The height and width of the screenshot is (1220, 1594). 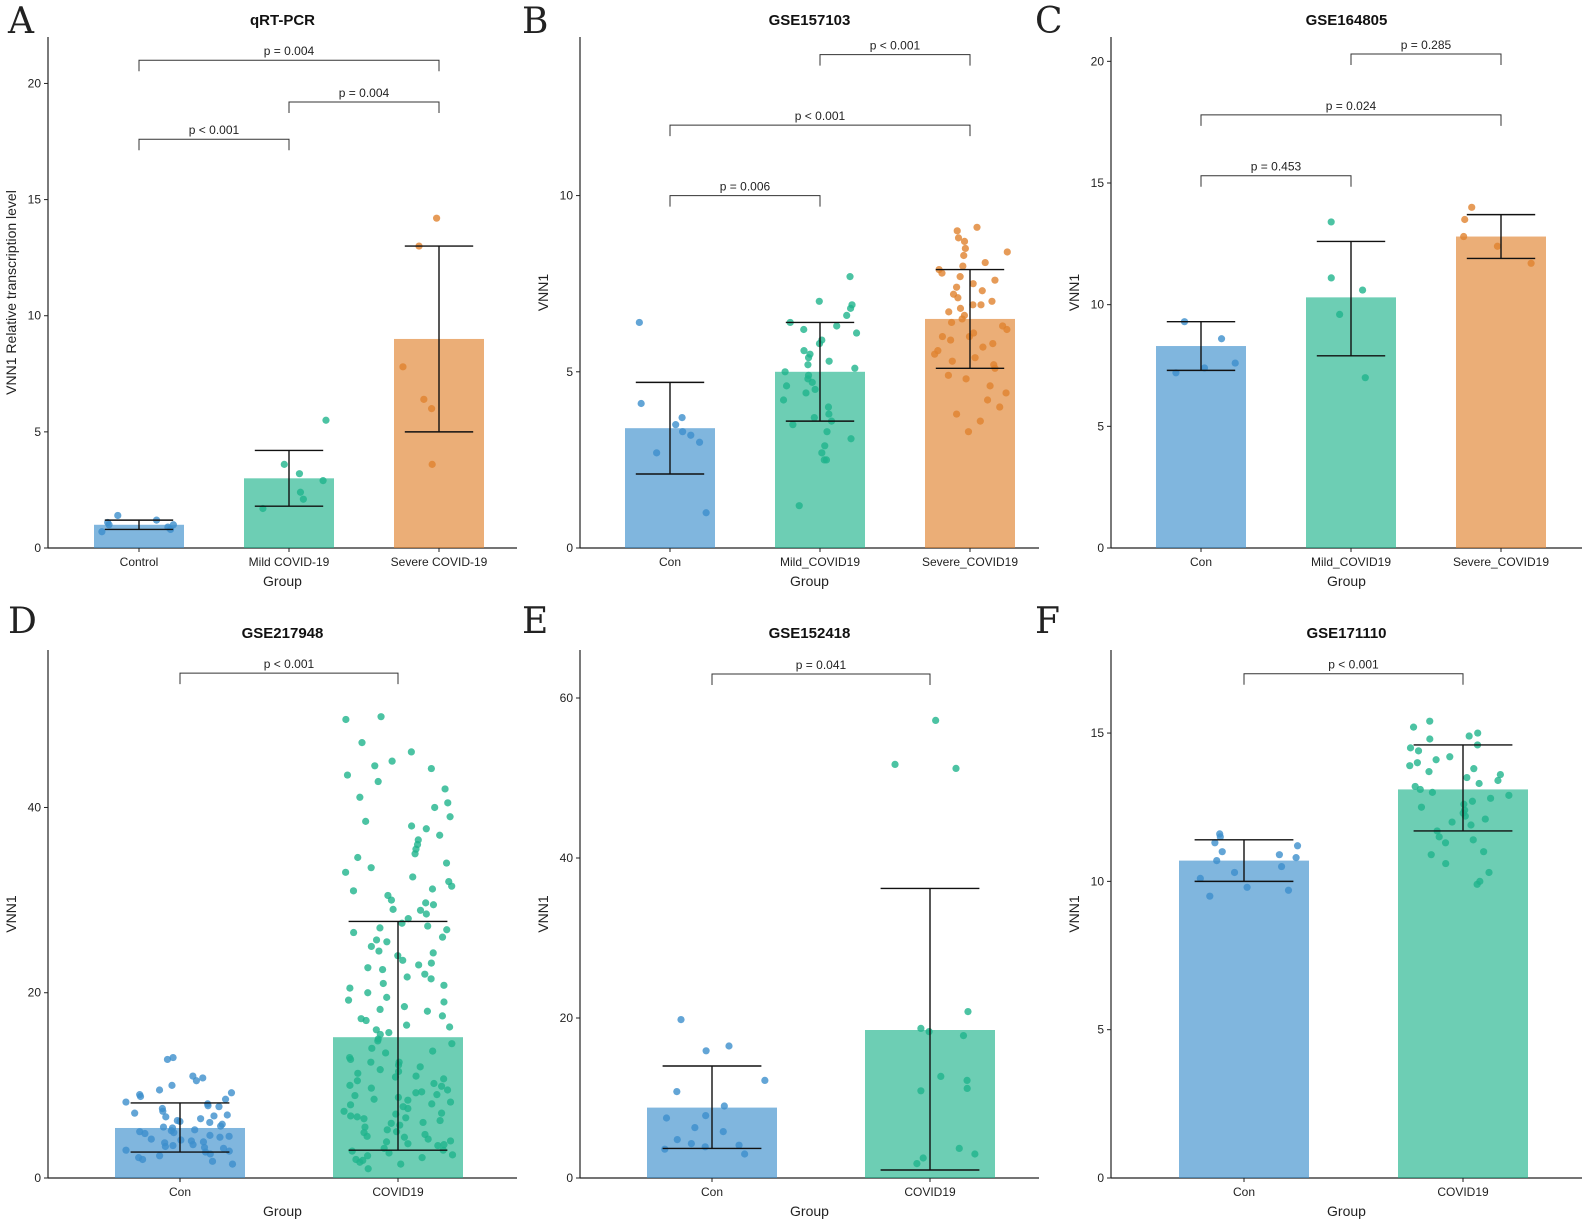 I want to click on significance-bracket, so click(x=895, y=60).